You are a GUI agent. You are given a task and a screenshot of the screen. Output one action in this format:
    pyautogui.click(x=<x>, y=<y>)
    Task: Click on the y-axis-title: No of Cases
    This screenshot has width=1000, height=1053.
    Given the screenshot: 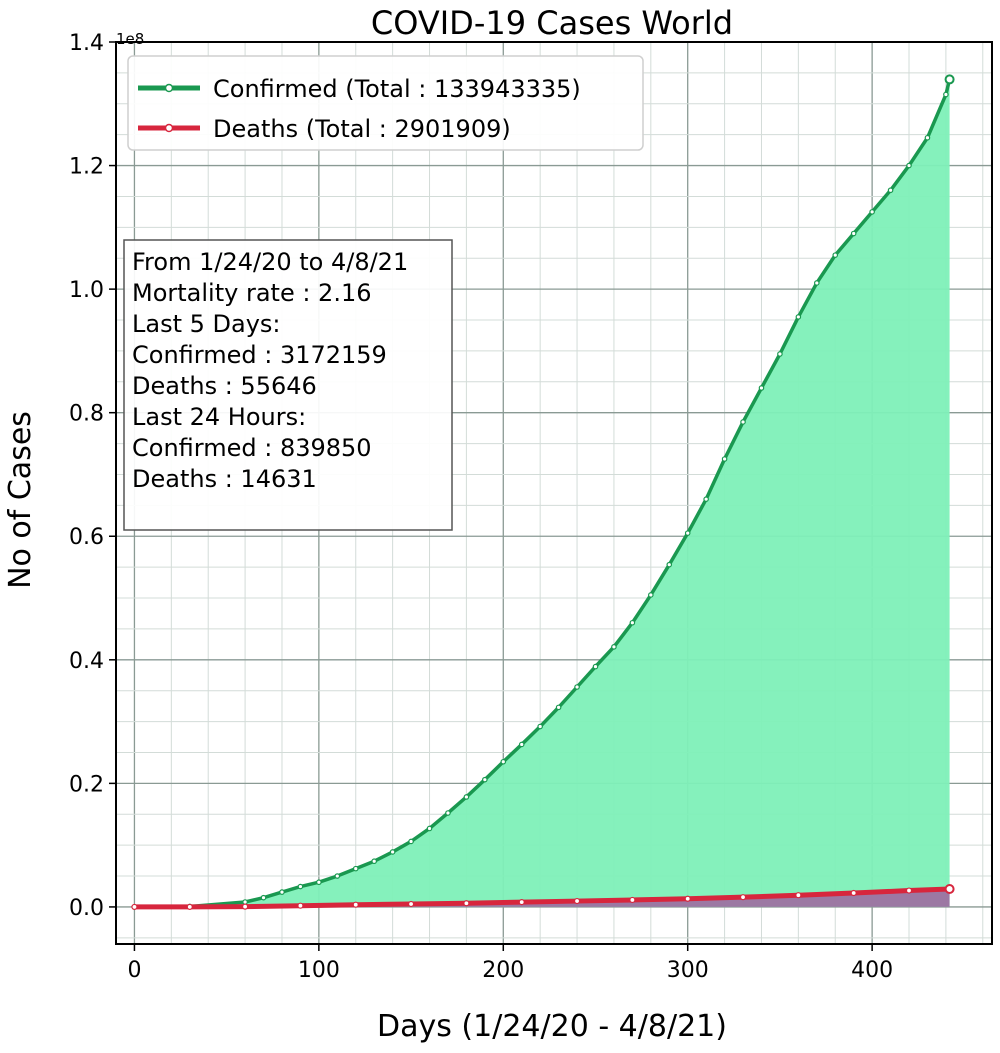 What is the action you would take?
    pyautogui.click(x=20, y=500)
    